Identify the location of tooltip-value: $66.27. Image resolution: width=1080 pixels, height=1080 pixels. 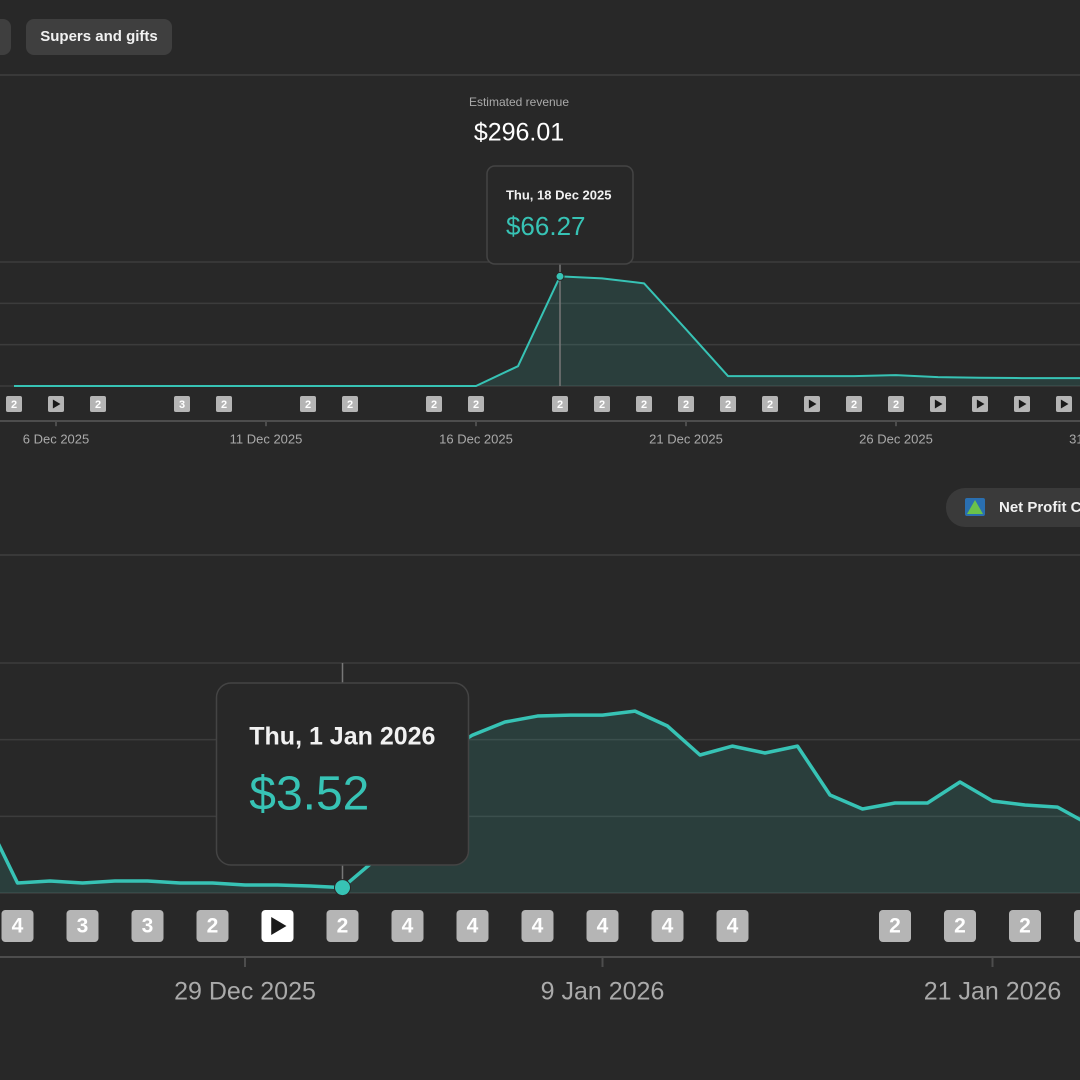
(546, 226).